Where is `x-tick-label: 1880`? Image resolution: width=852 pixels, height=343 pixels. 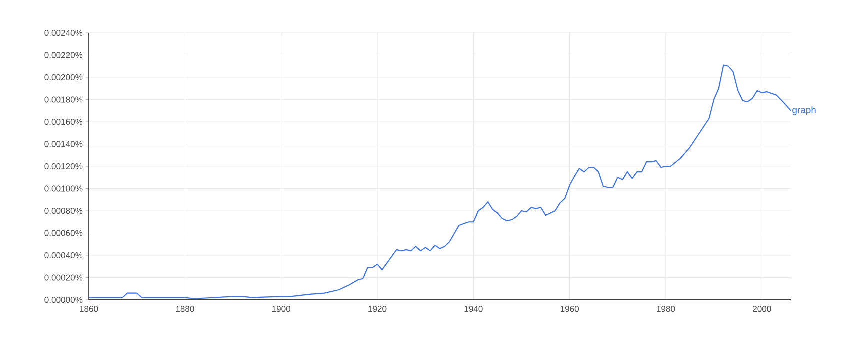
x-tick-label: 1880 is located at coordinates (185, 309).